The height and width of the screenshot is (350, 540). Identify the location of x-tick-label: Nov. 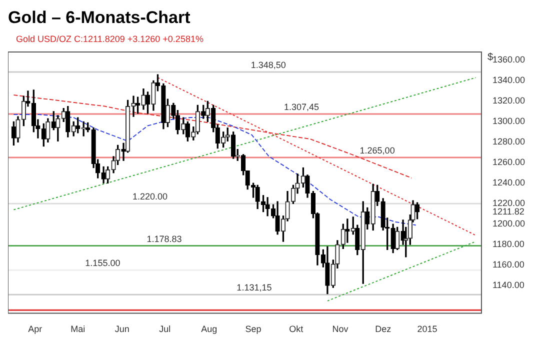
(340, 329).